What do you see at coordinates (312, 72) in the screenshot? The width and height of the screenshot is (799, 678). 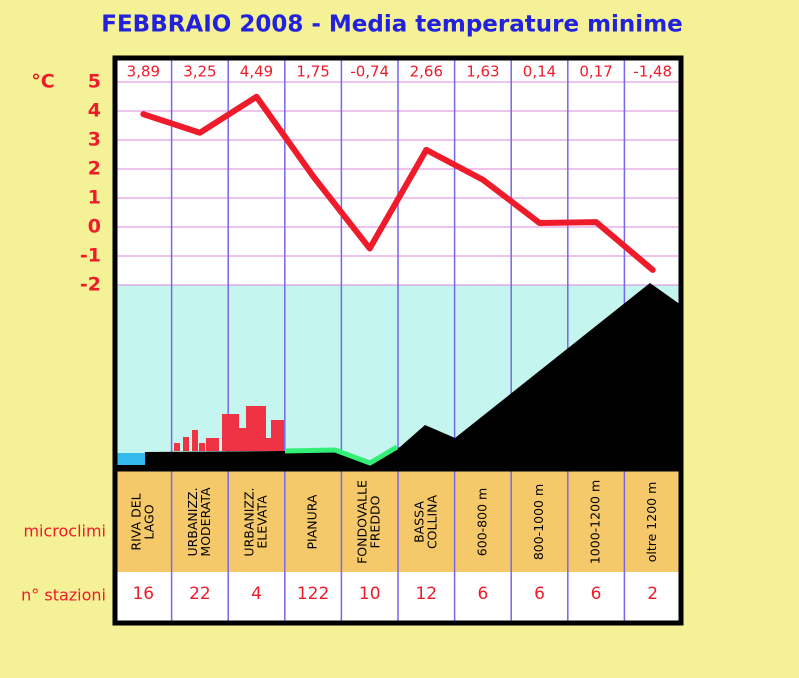 I see `value-label: 1,75` at bounding box center [312, 72].